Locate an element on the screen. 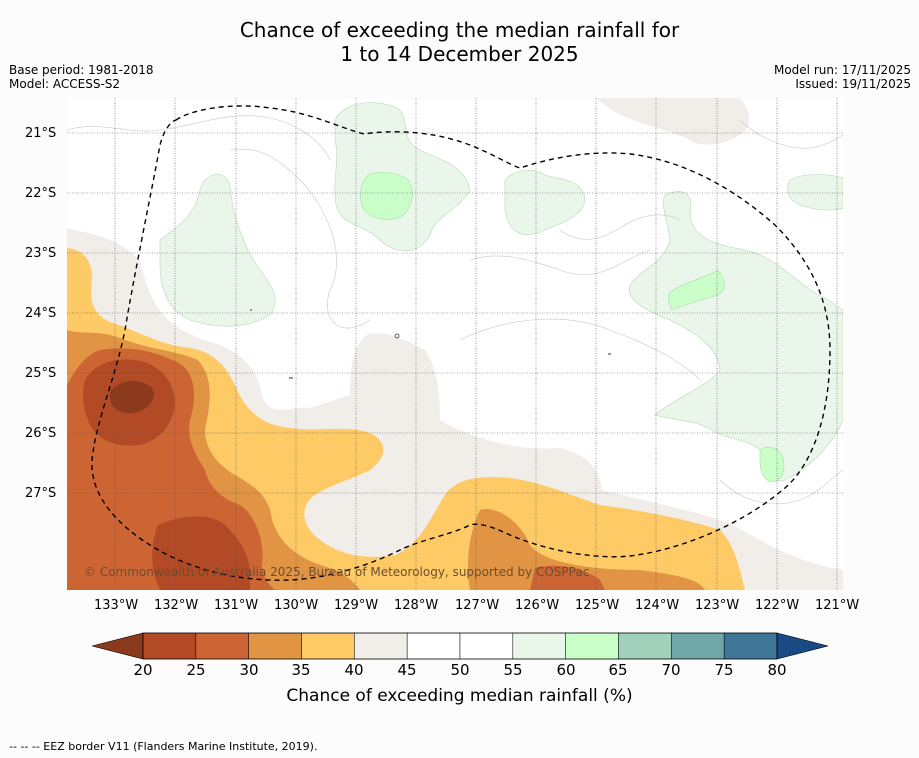 This screenshot has width=919, height=758. colorbar-tick: 35 is located at coordinates (301, 670).